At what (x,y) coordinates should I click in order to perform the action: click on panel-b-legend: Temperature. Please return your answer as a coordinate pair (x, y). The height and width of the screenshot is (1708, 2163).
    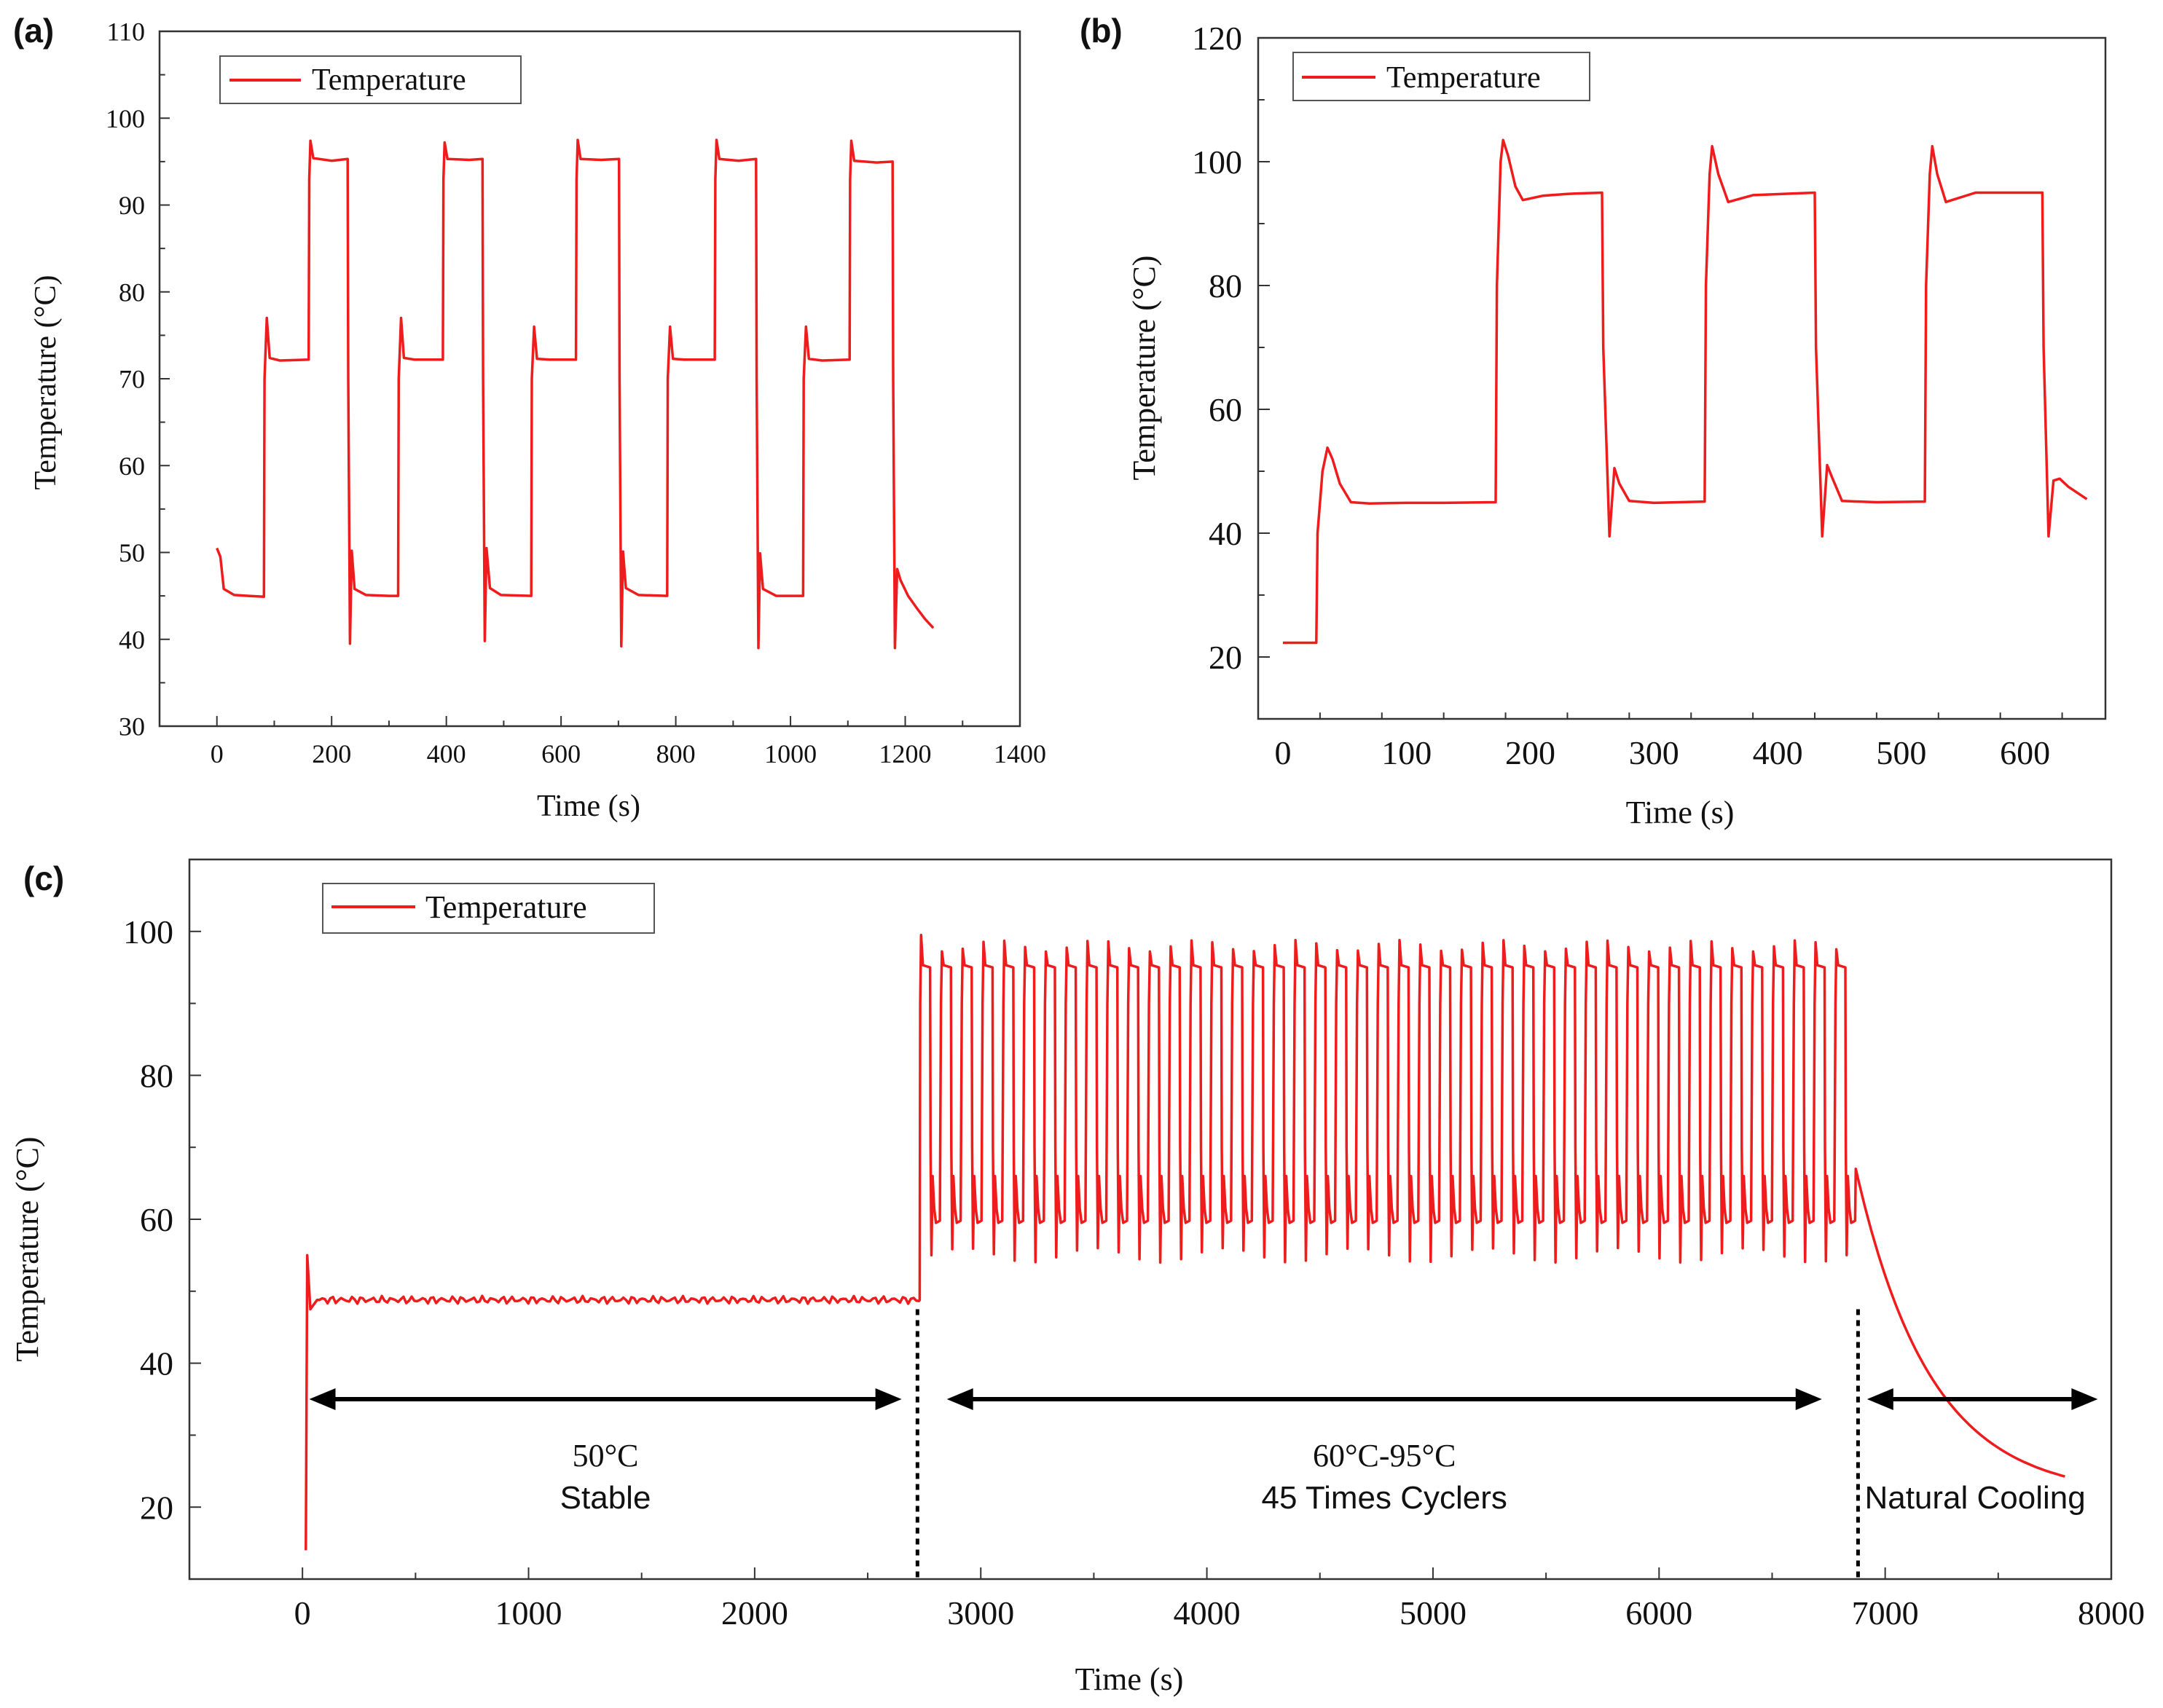
    Looking at the image, I should click on (1441, 76).